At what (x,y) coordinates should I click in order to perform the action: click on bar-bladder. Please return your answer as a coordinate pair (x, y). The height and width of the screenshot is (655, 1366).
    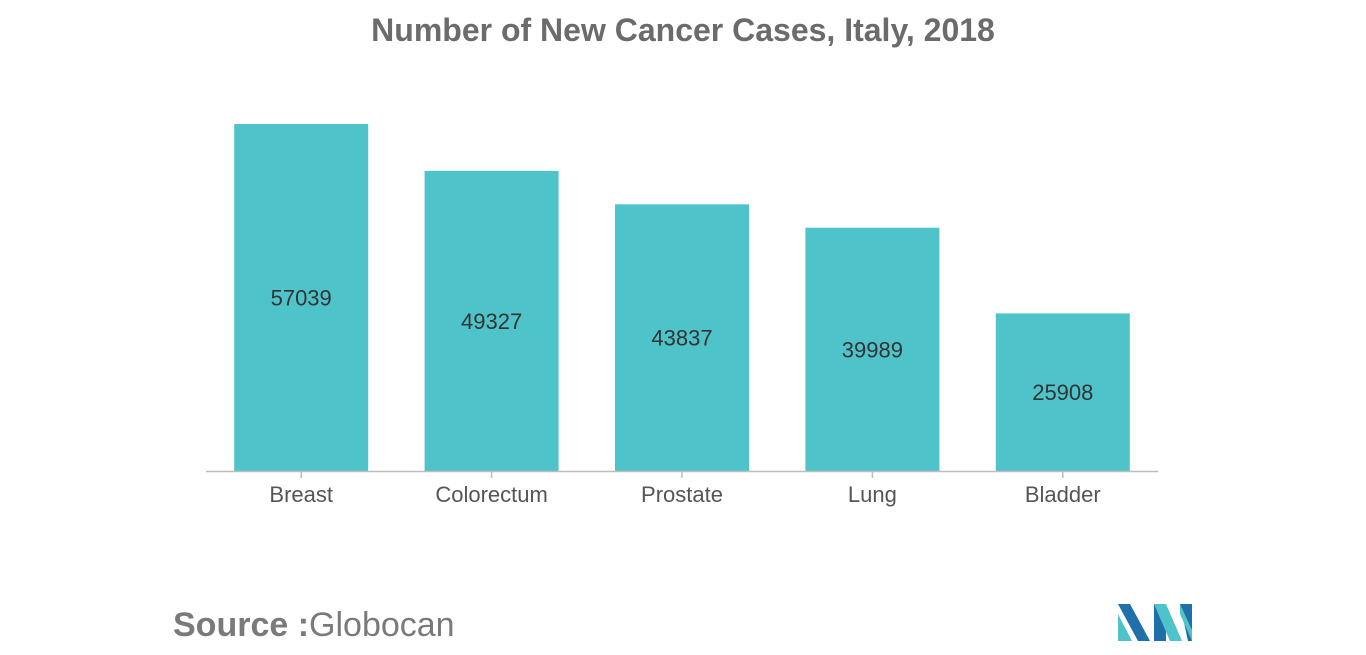
    Looking at the image, I should click on (1062, 392).